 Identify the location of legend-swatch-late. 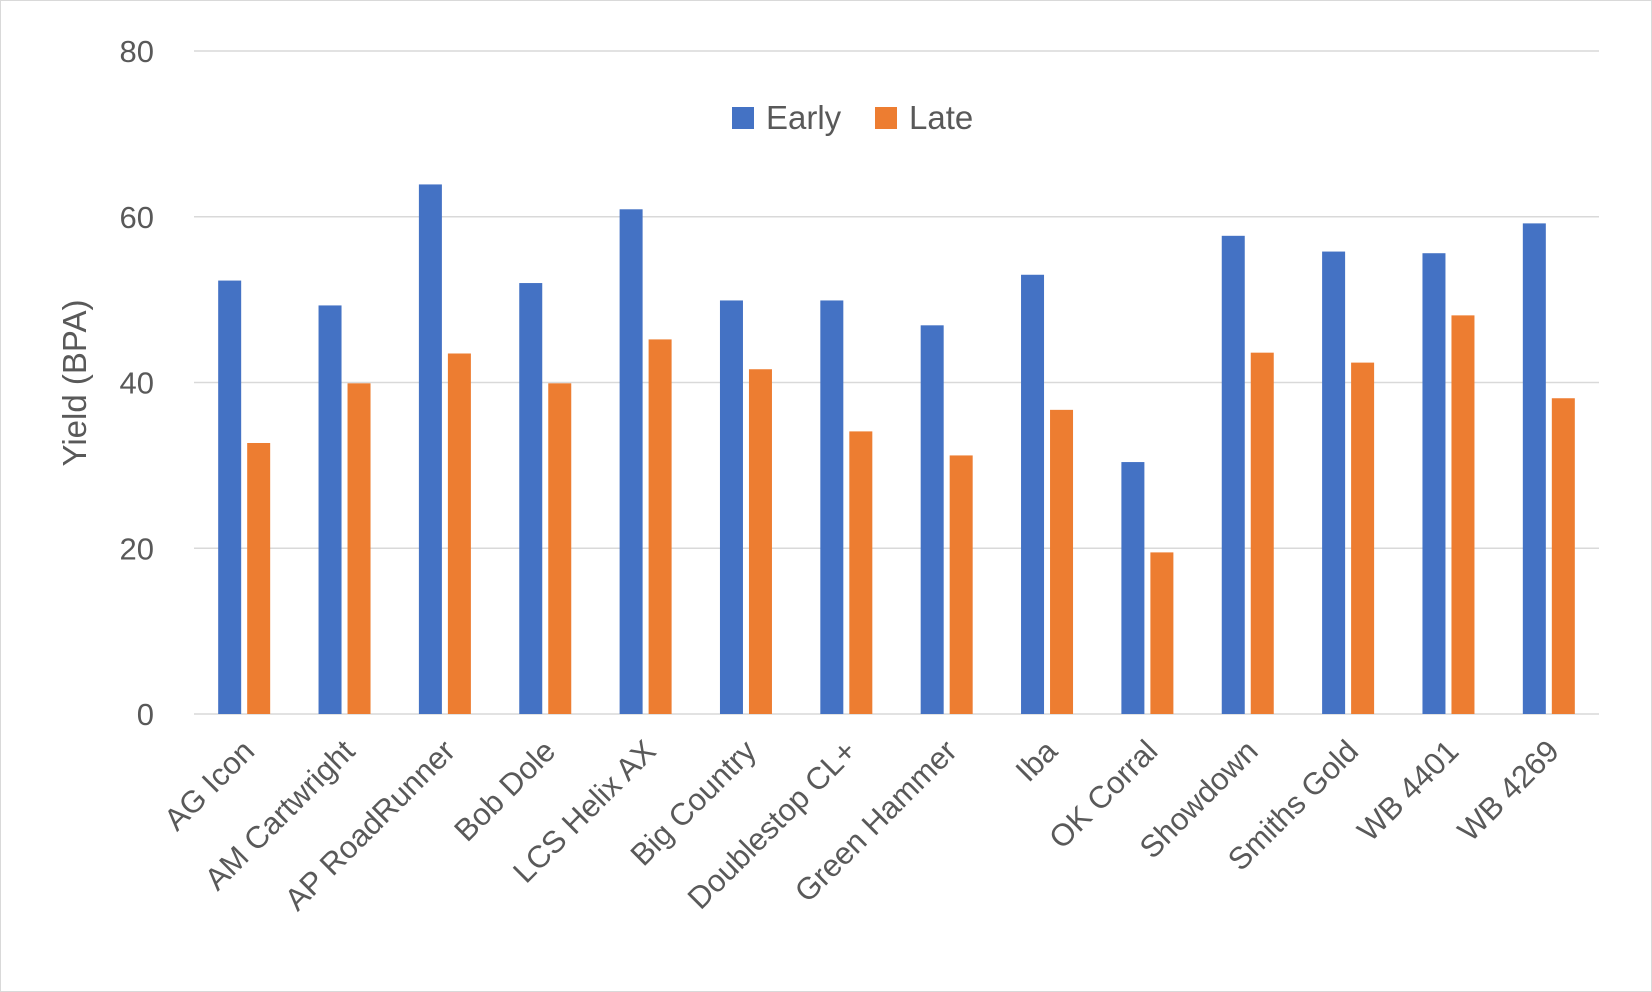
(886, 118).